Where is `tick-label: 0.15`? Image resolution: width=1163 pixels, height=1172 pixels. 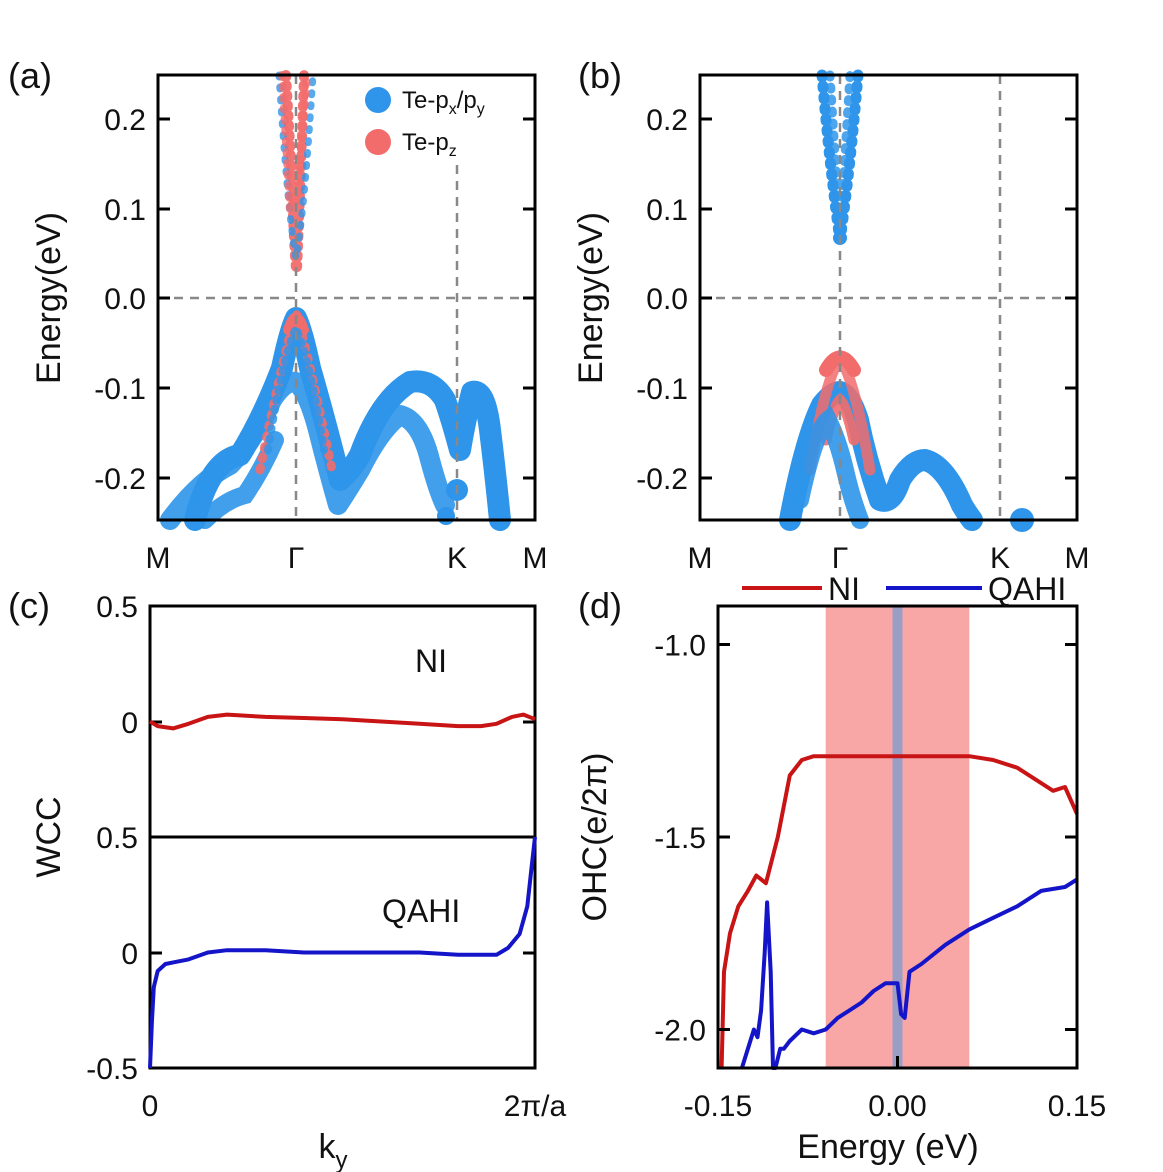 tick-label: 0.15 is located at coordinates (1077, 1106).